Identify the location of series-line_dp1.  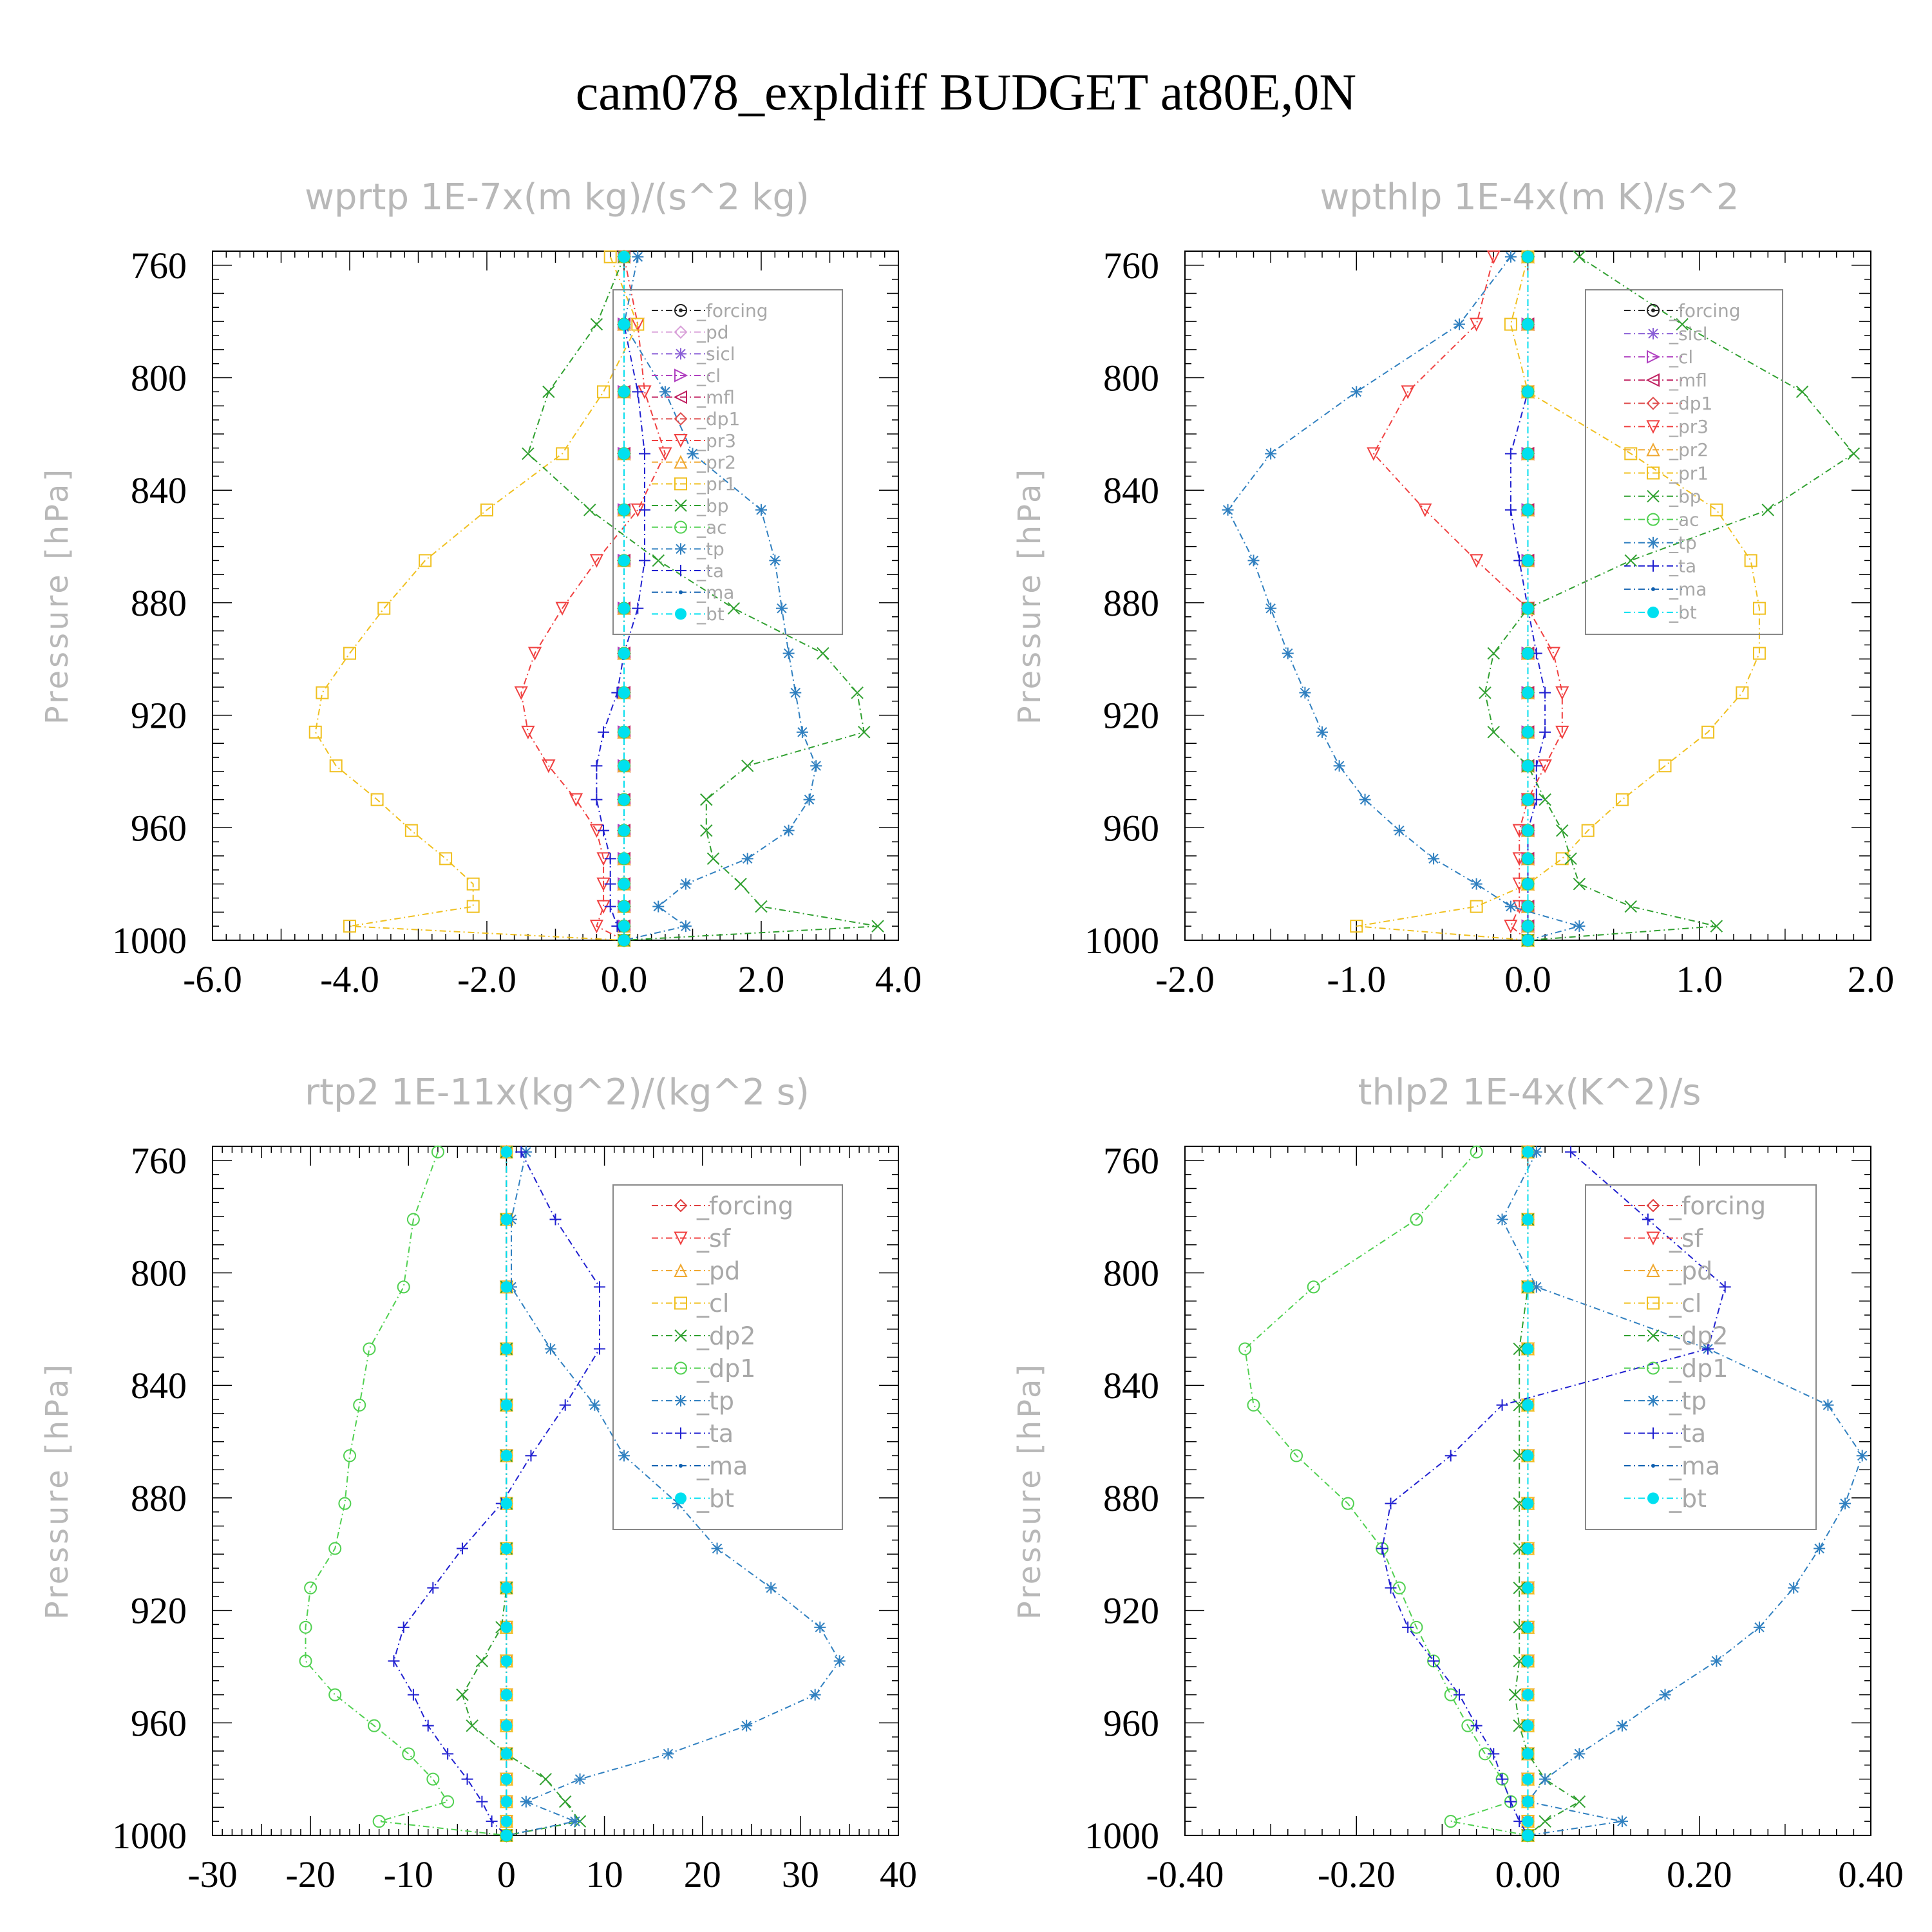
(406, 1494).